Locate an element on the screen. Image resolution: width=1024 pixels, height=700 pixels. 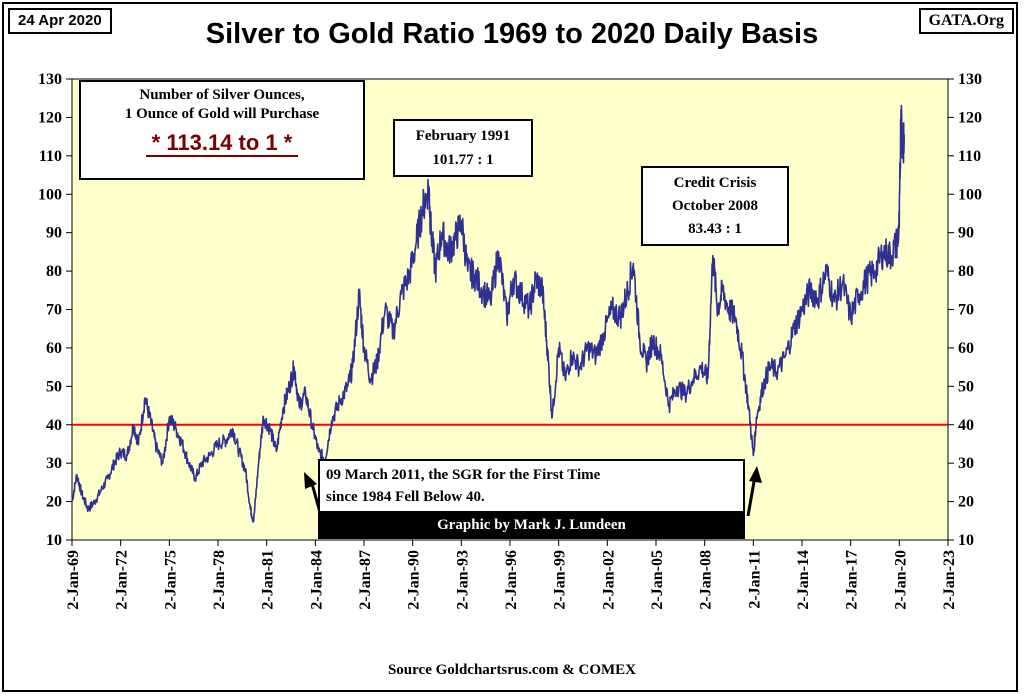
current-ratio-value: * 113.14 to 1 * is located at coordinates (222, 143).